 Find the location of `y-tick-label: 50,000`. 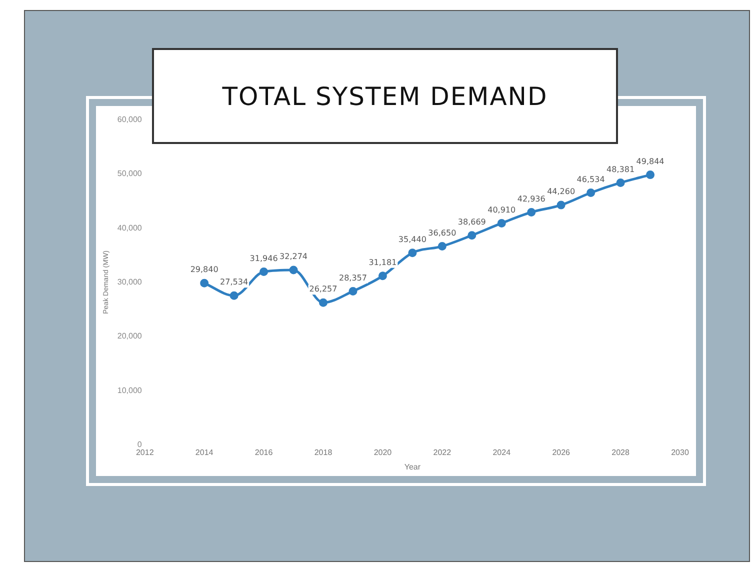

y-tick-label: 50,000 is located at coordinates (129, 173).